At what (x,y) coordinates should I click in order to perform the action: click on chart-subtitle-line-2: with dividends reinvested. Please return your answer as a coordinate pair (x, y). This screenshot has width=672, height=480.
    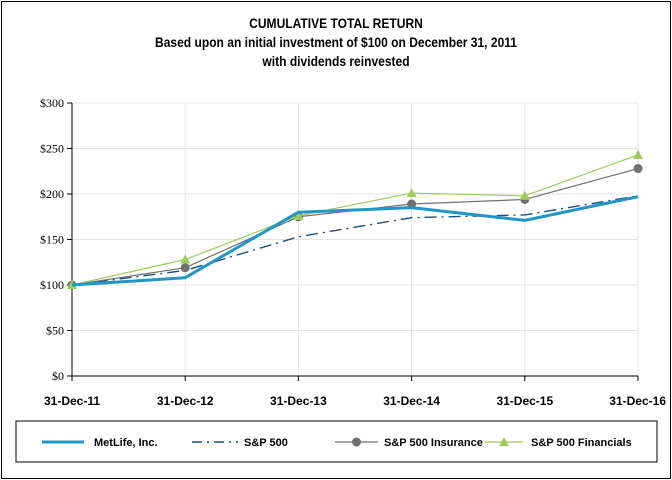
    Looking at the image, I should click on (336, 61).